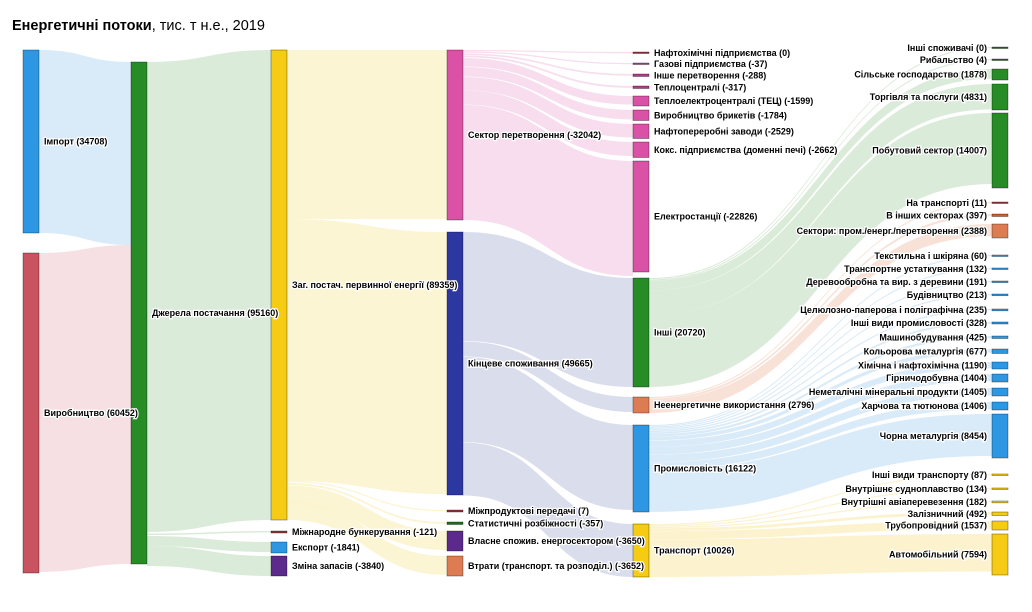 Image resolution: width=1032 pixels, height=612 pixels. What do you see at coordinates (1000, 337) in the screenshot?
I see `node-machinery` at bounding box center [1000, 337].